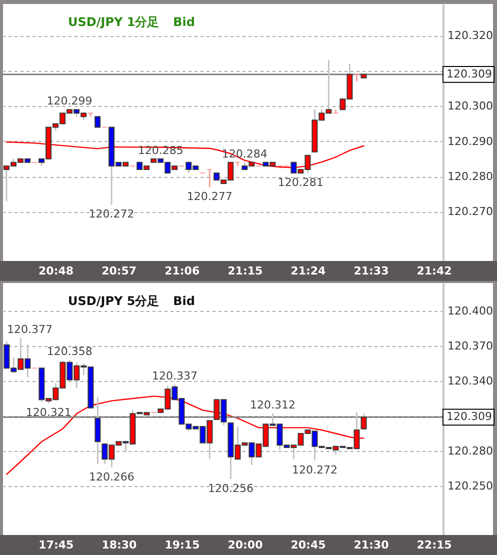  Describe the element at coordinates (470, 141) in the screenshot. I see `y-tick-label: 120.290` at that location.